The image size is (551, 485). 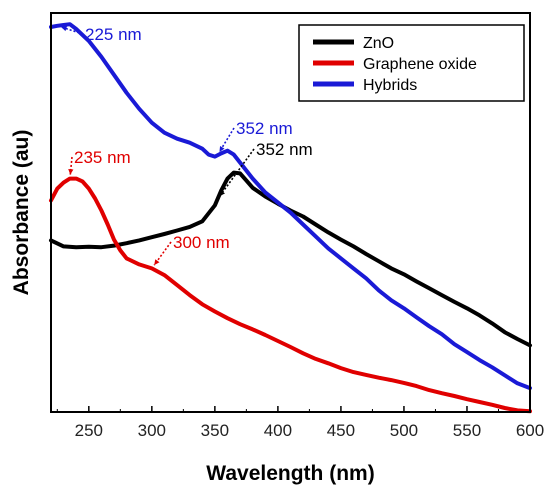 I want to click on x-tick-label: 500, so click(x=404, y=430).